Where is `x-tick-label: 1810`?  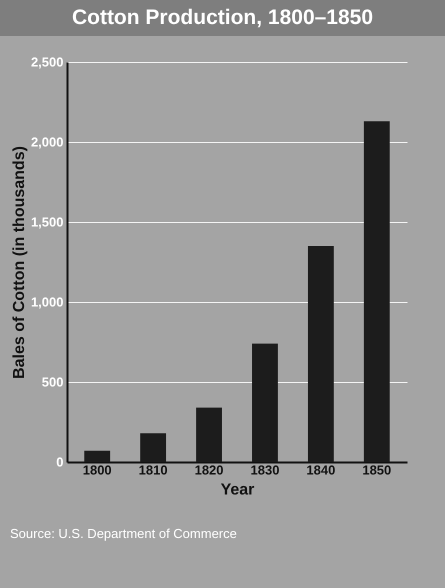
x-tick-label: 1810 is located at coordinates (153, 470).